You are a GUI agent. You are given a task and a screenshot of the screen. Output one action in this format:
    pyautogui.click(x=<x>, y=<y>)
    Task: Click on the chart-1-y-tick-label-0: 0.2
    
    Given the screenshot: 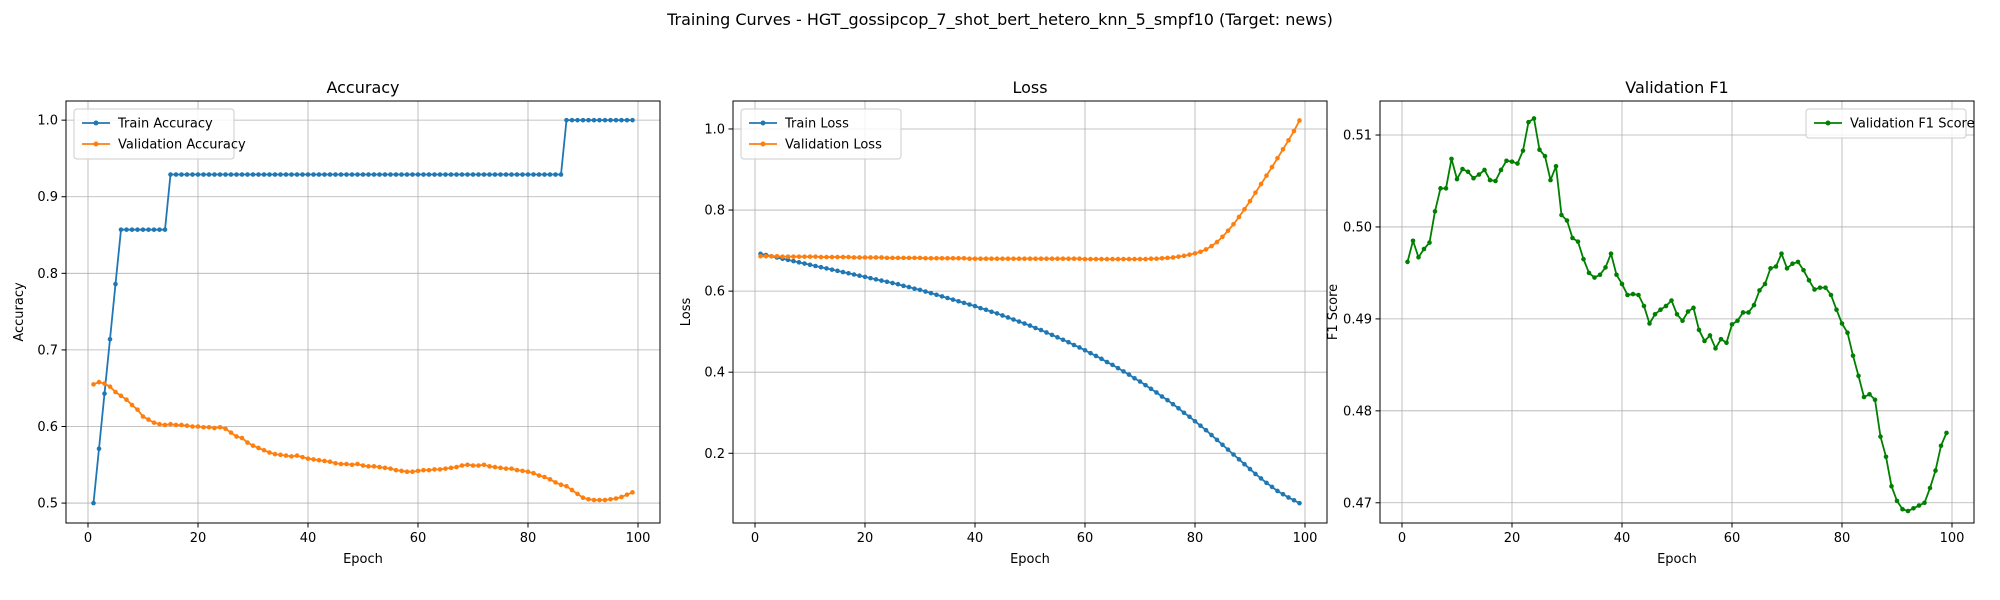 What is the action you would take?
    pyautogui.click(x=714, y=454)
    